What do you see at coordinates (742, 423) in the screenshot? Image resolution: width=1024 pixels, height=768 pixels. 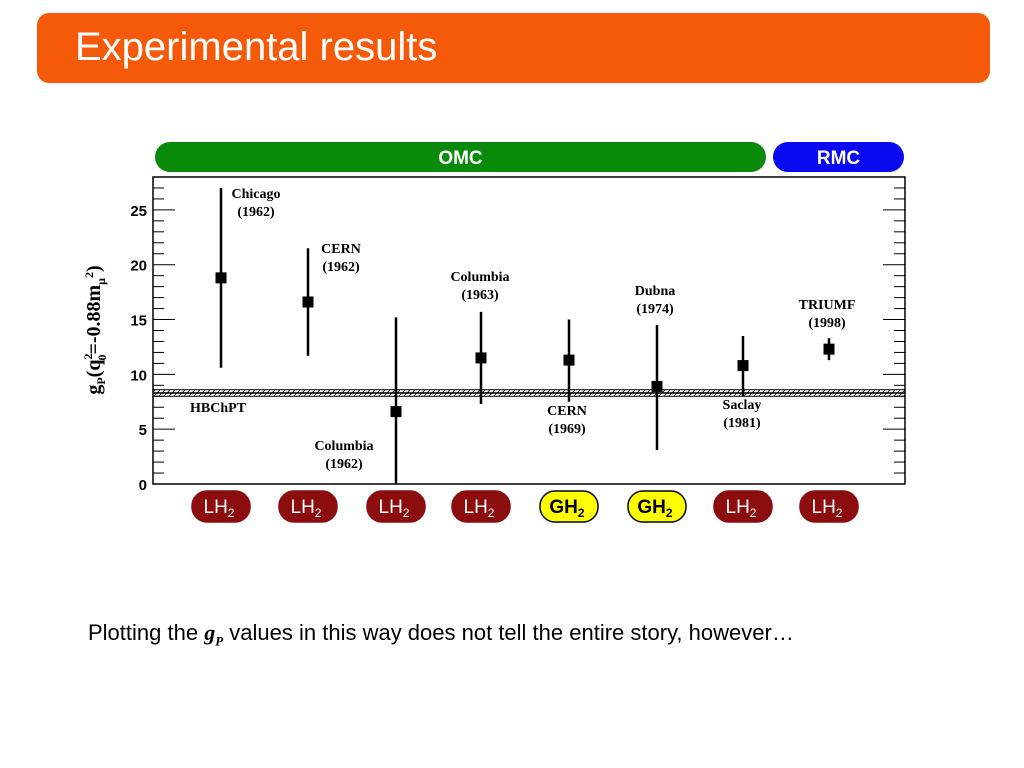 I see `point-label-year: (1981)` at bounding box center [742, 423].